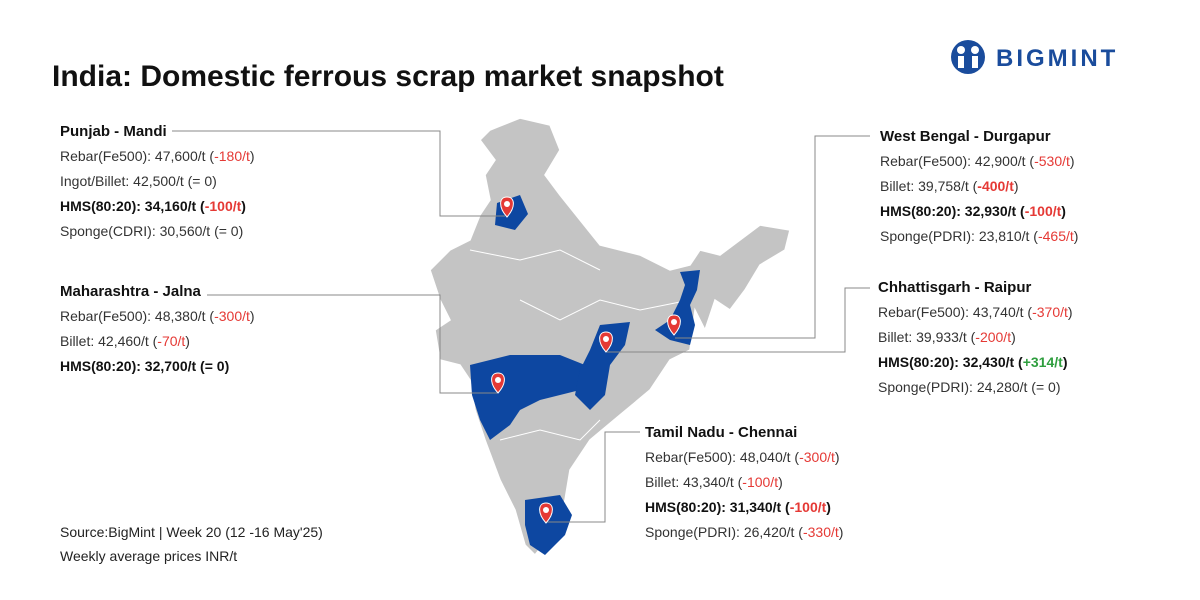 The width and height of the screenshot is (1200, 600). What do you see at coordinates (171, 341) in the screenshot?
I see `price-segment: -70/t` at bounding box center [171, 341].